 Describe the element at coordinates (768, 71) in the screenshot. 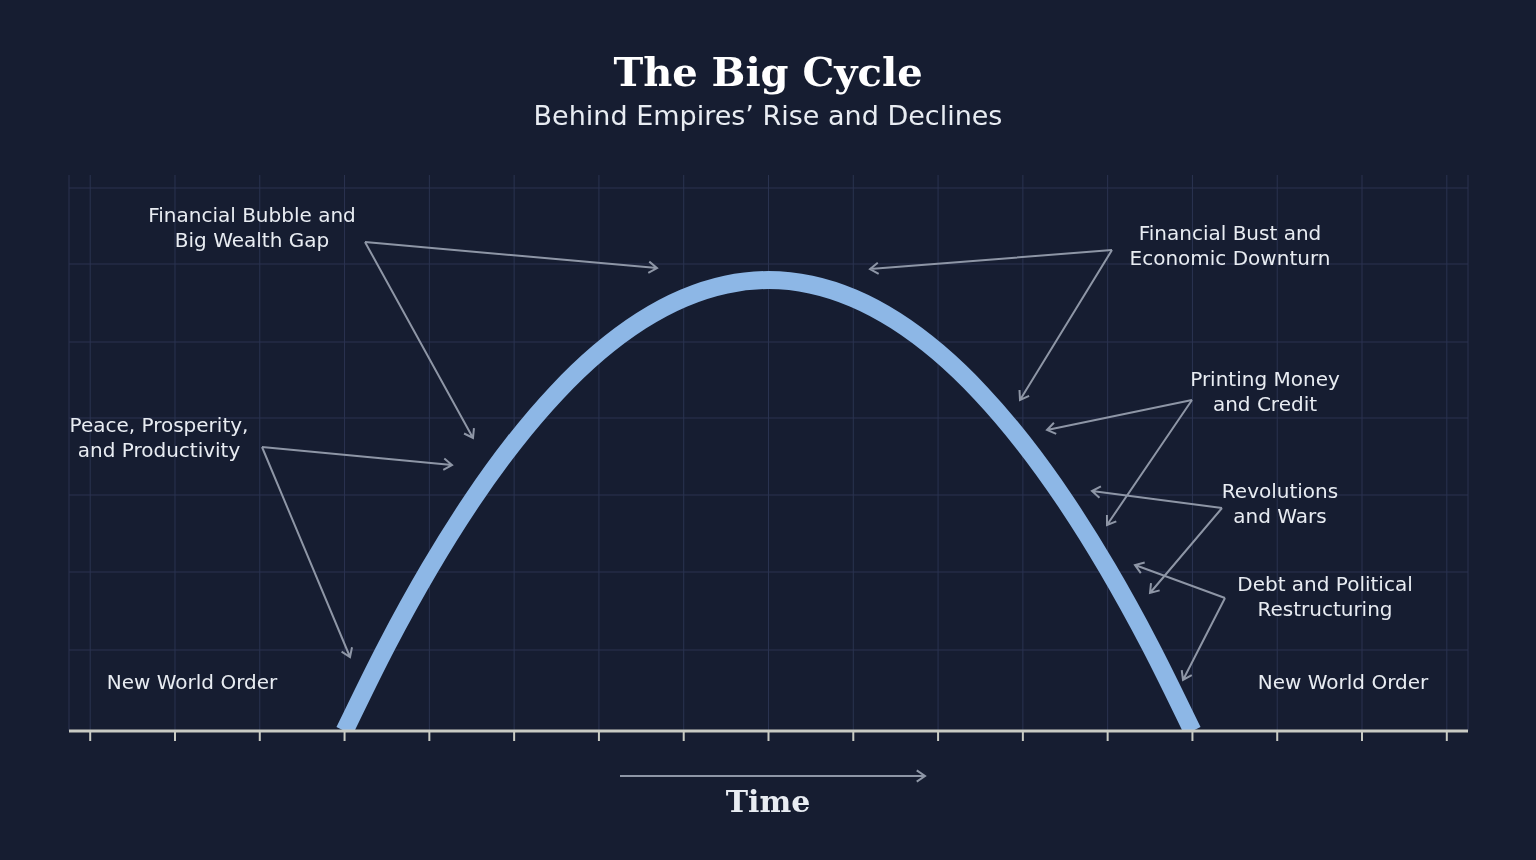

I see `chart-title: The Big Cycle` at that location.